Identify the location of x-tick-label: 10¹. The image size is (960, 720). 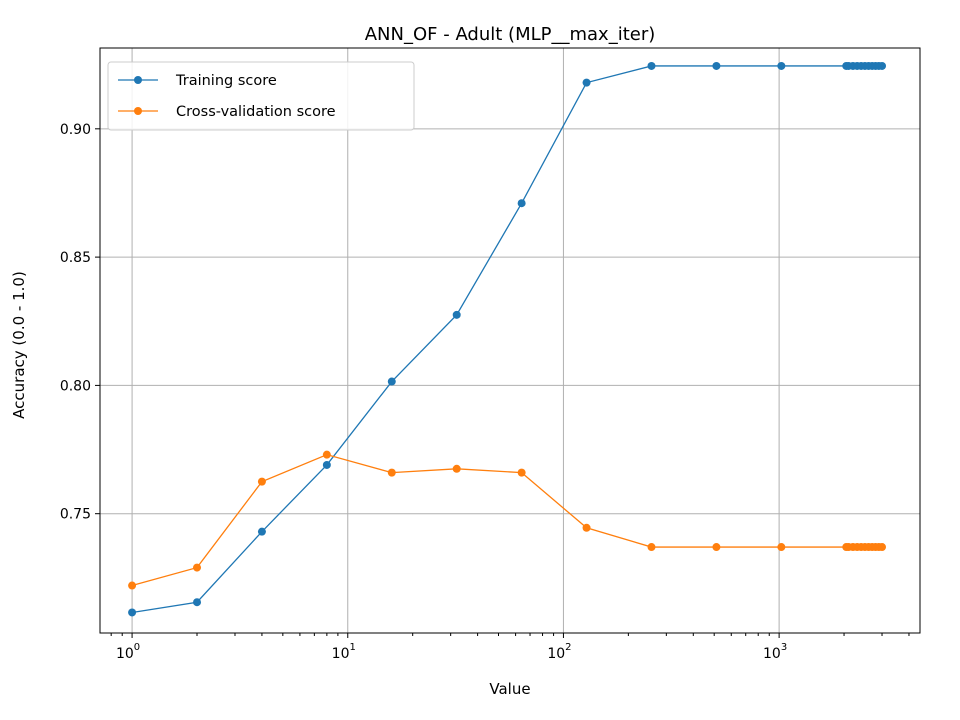
(344, 652).